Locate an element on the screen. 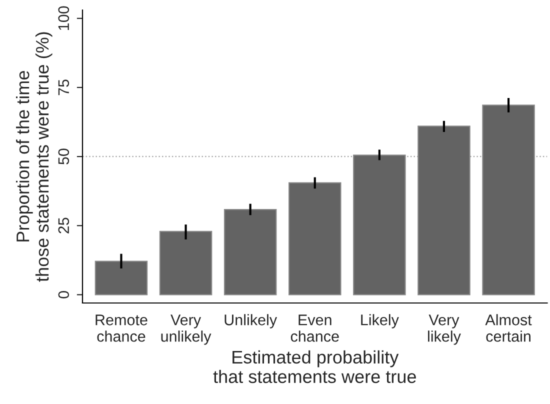 The height and width of the screenshot is (404, 550). x-tick-label: Almost certain is located at coordinates (508, 328).